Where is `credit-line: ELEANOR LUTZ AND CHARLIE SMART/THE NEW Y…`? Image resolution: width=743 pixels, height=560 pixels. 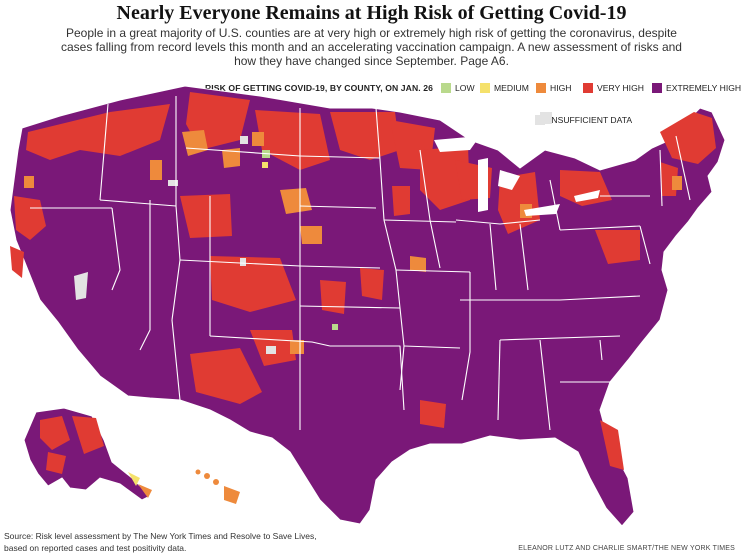 credit-line: ELEANOR LUTZ AND CHARLIE SMART/THE NEW Y… is located at coordinates (626, 548).